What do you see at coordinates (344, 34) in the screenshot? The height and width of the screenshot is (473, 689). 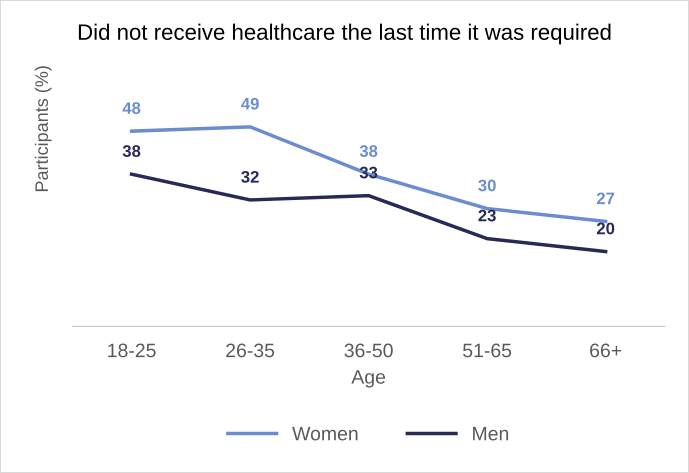 I see `chart-title: Did not receive healthcare the last time it was required` at bounding box center [344, 34].